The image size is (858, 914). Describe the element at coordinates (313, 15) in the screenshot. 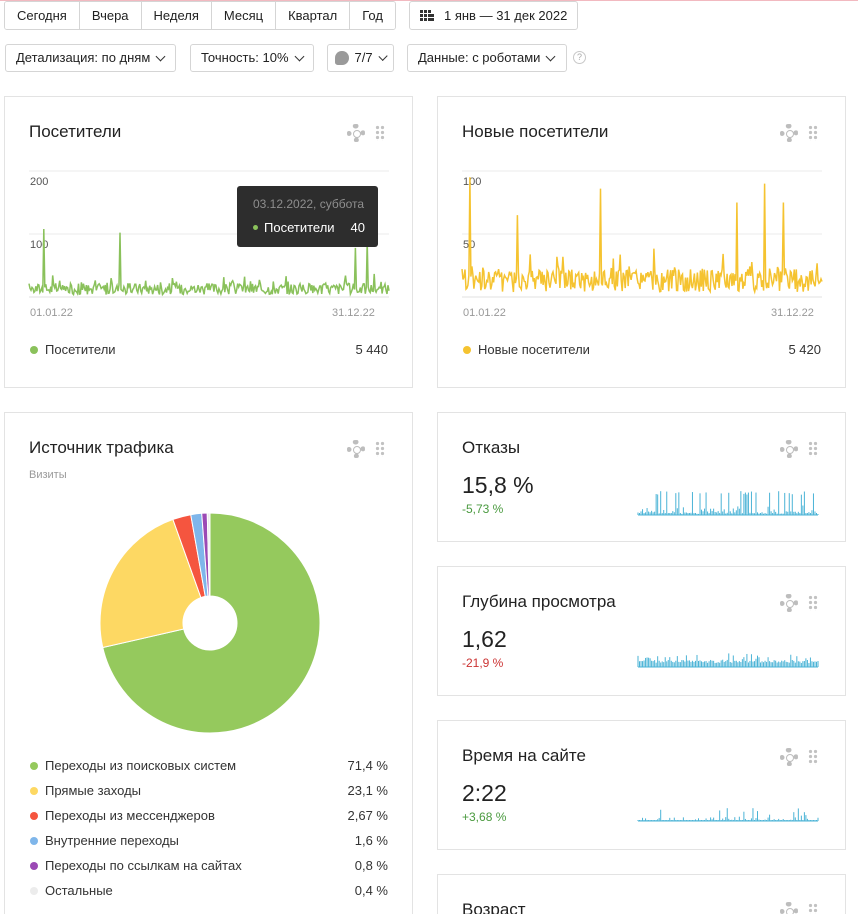

I see `period-button: Квартал` at that location.